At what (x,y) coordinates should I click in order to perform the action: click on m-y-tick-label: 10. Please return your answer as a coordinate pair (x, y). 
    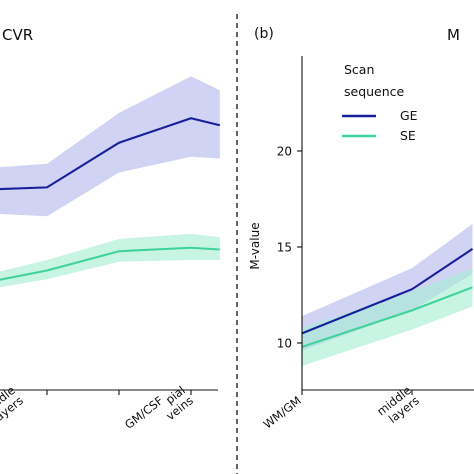
    Looking at the image, I should click on (284, 344).